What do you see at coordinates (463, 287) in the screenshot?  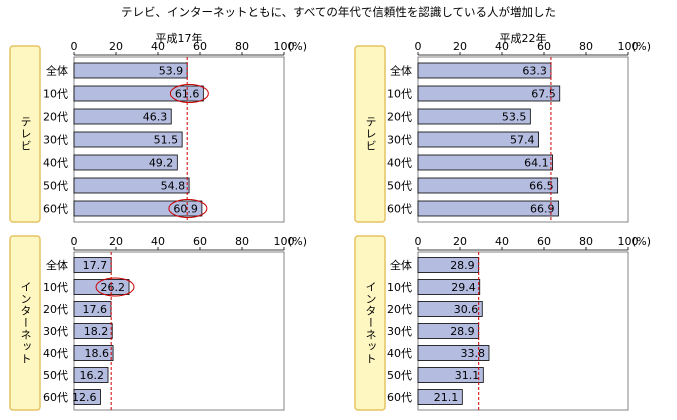 I see `bar-value-label-3-1: 29.4` at bounding box center [463, 287].